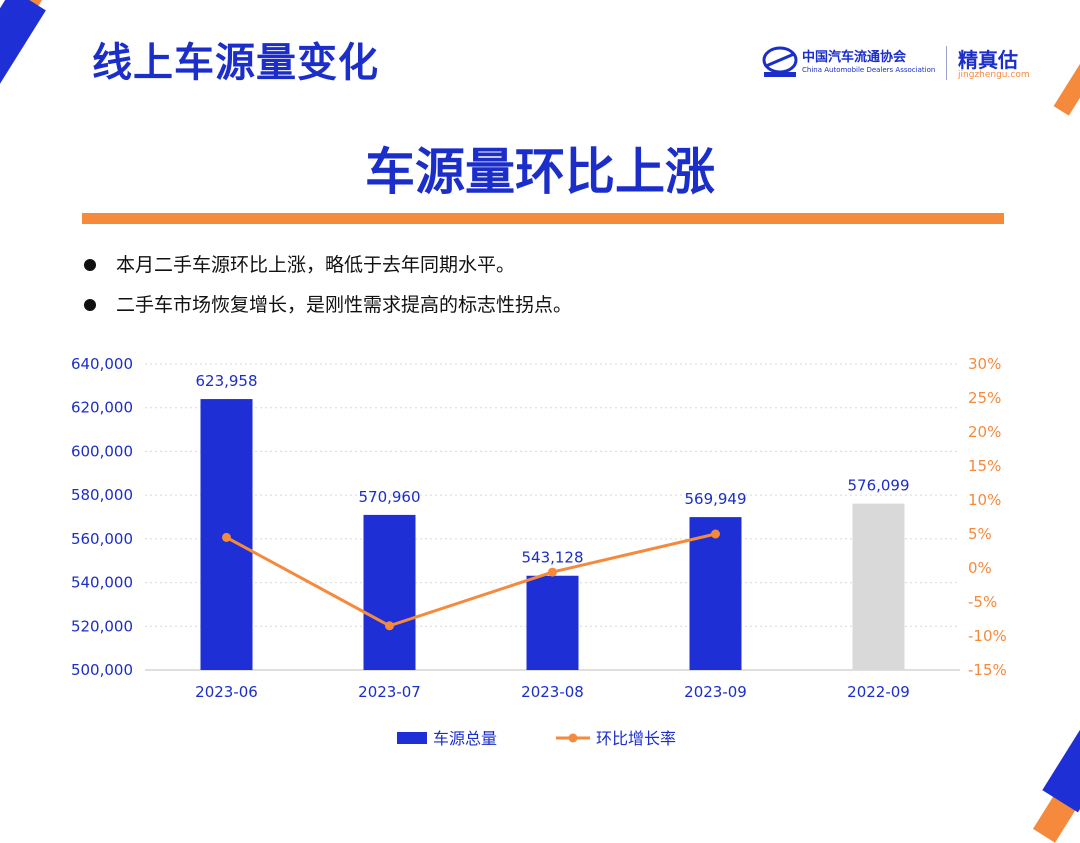 The image size is (1080, 843). I want to click on legend-label: 环比增长率, so click(636, 738).